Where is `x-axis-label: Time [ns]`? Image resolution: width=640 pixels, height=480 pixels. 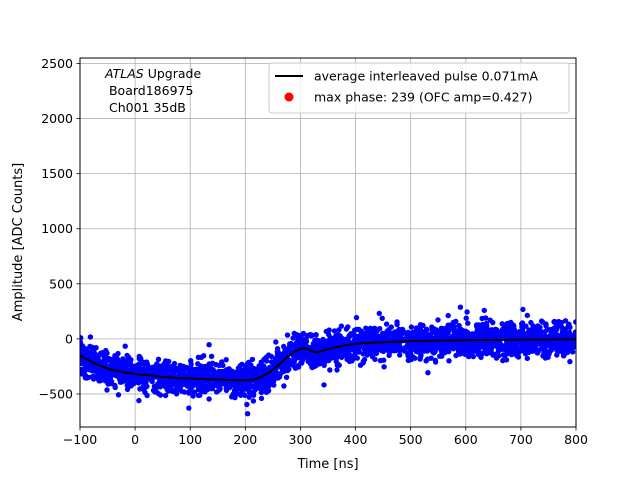
x-axis-label: Time [ns] is located at coordinates (327, 464).